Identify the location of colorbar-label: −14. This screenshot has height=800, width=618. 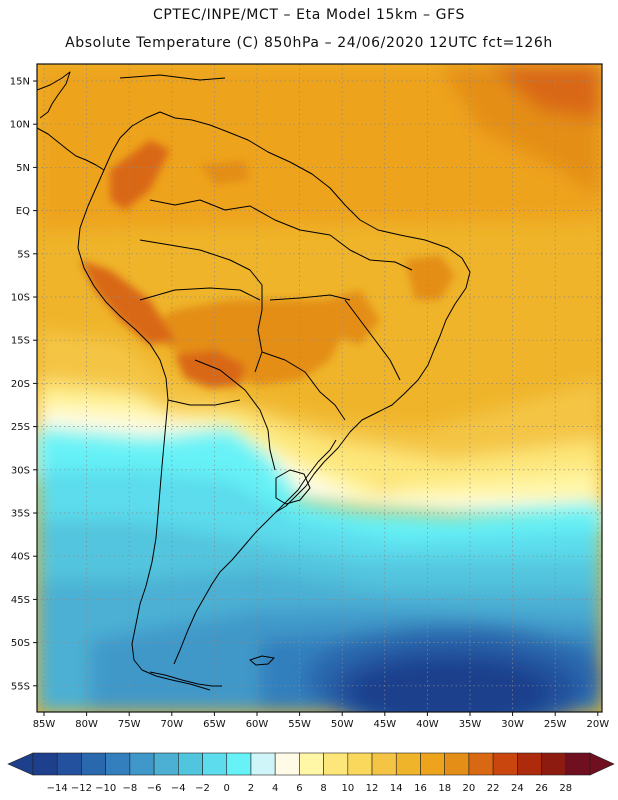
(57, 788).